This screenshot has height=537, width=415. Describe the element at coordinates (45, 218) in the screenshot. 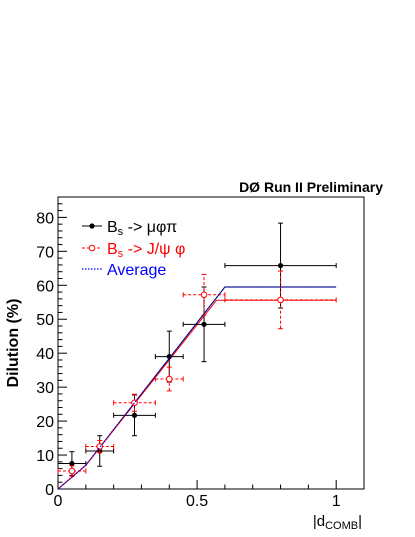

I see `y-tick-label: 80` at that location.